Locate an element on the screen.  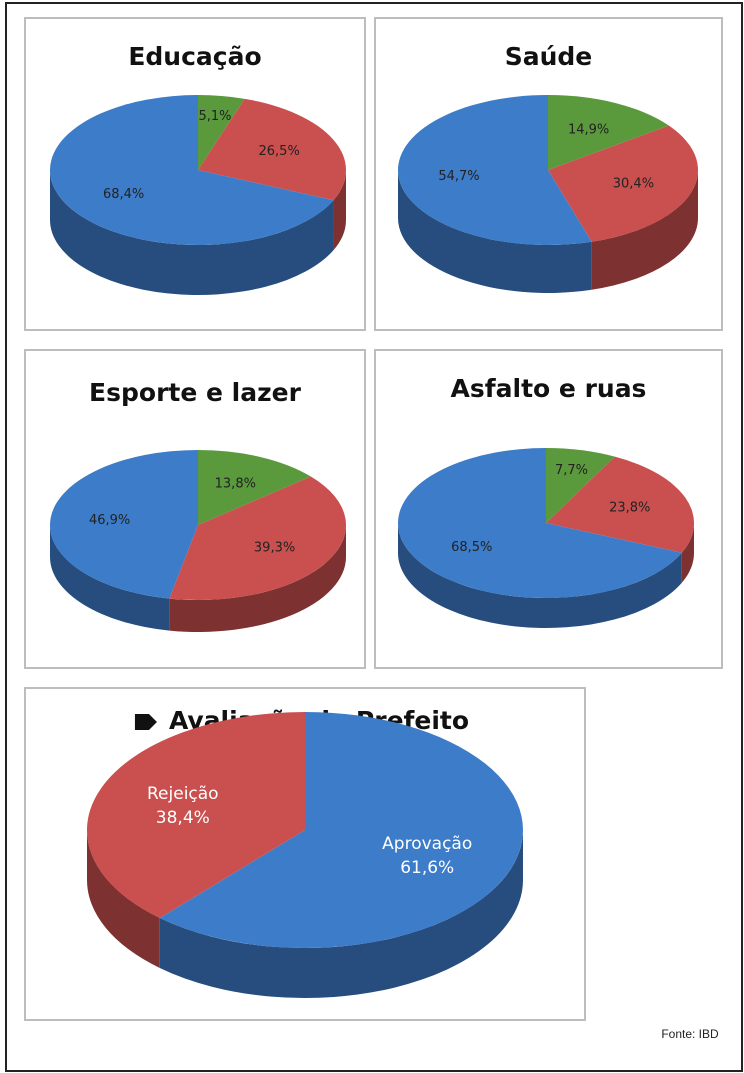
value-label: 68,4% is located at coordinates (123, 194).